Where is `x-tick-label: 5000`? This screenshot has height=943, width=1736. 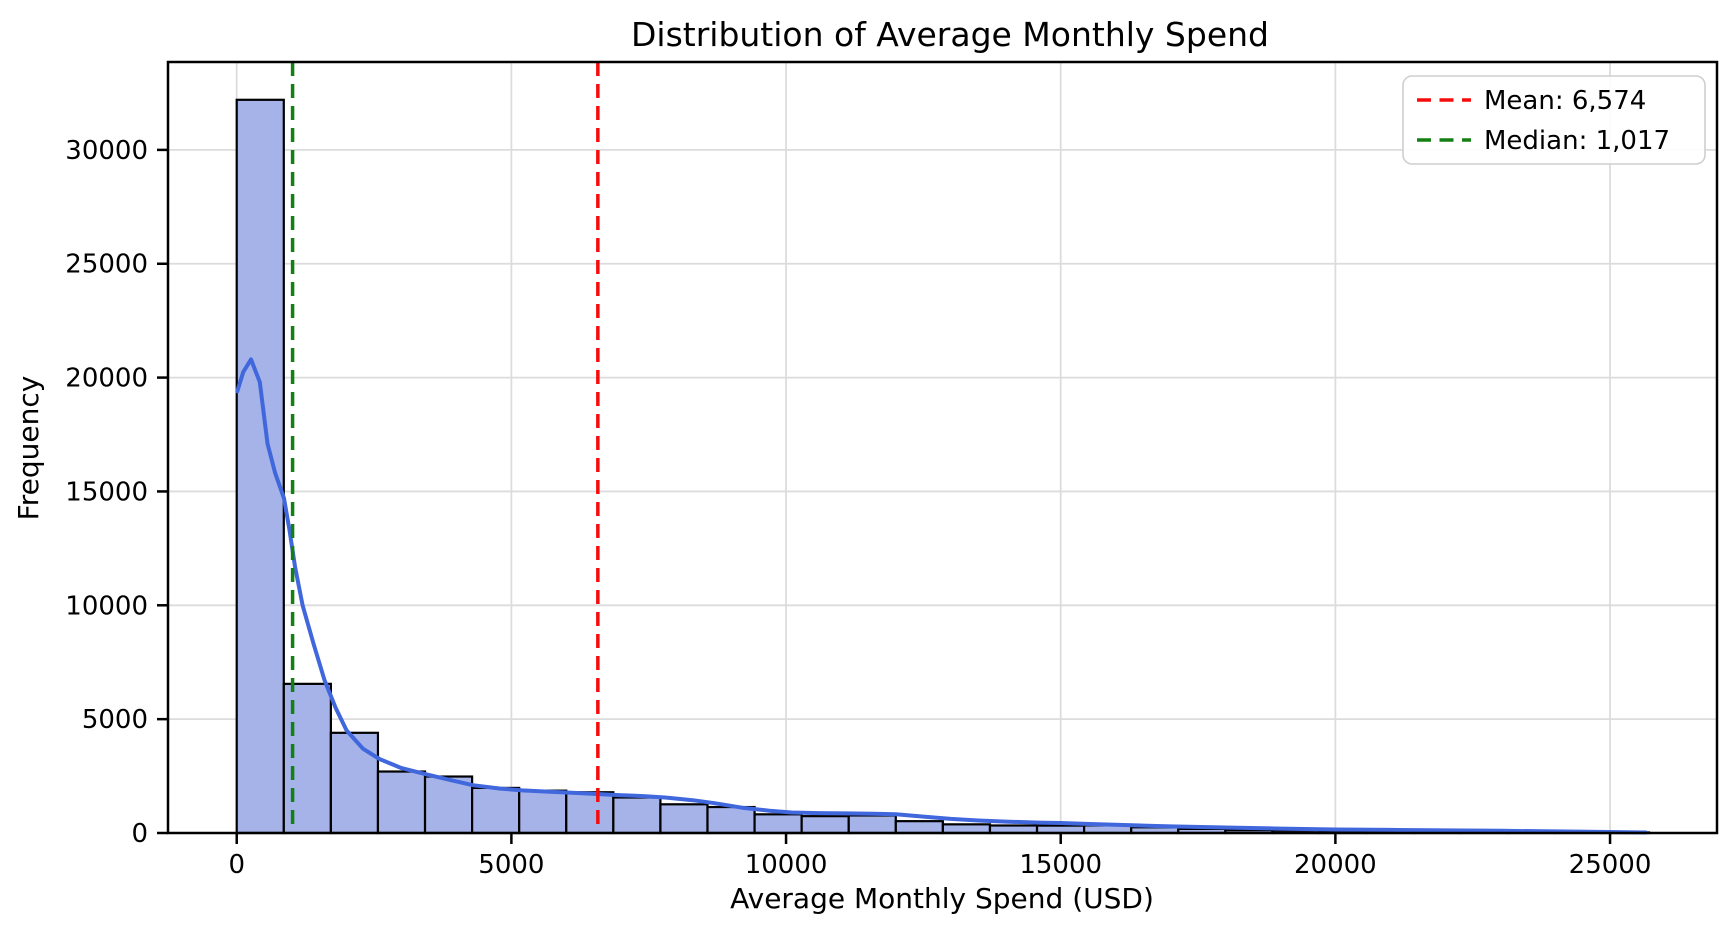
x-tick-label: 5000 is located at coordinates (511, 865).